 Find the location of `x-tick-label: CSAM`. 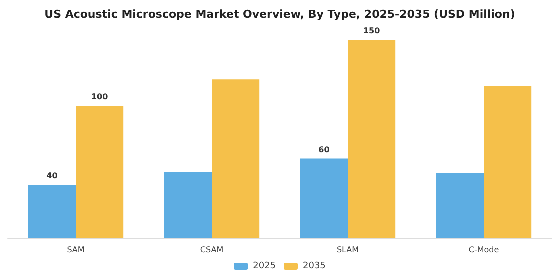

x-tick-label: CSAM is located at coordinates (212, 250).